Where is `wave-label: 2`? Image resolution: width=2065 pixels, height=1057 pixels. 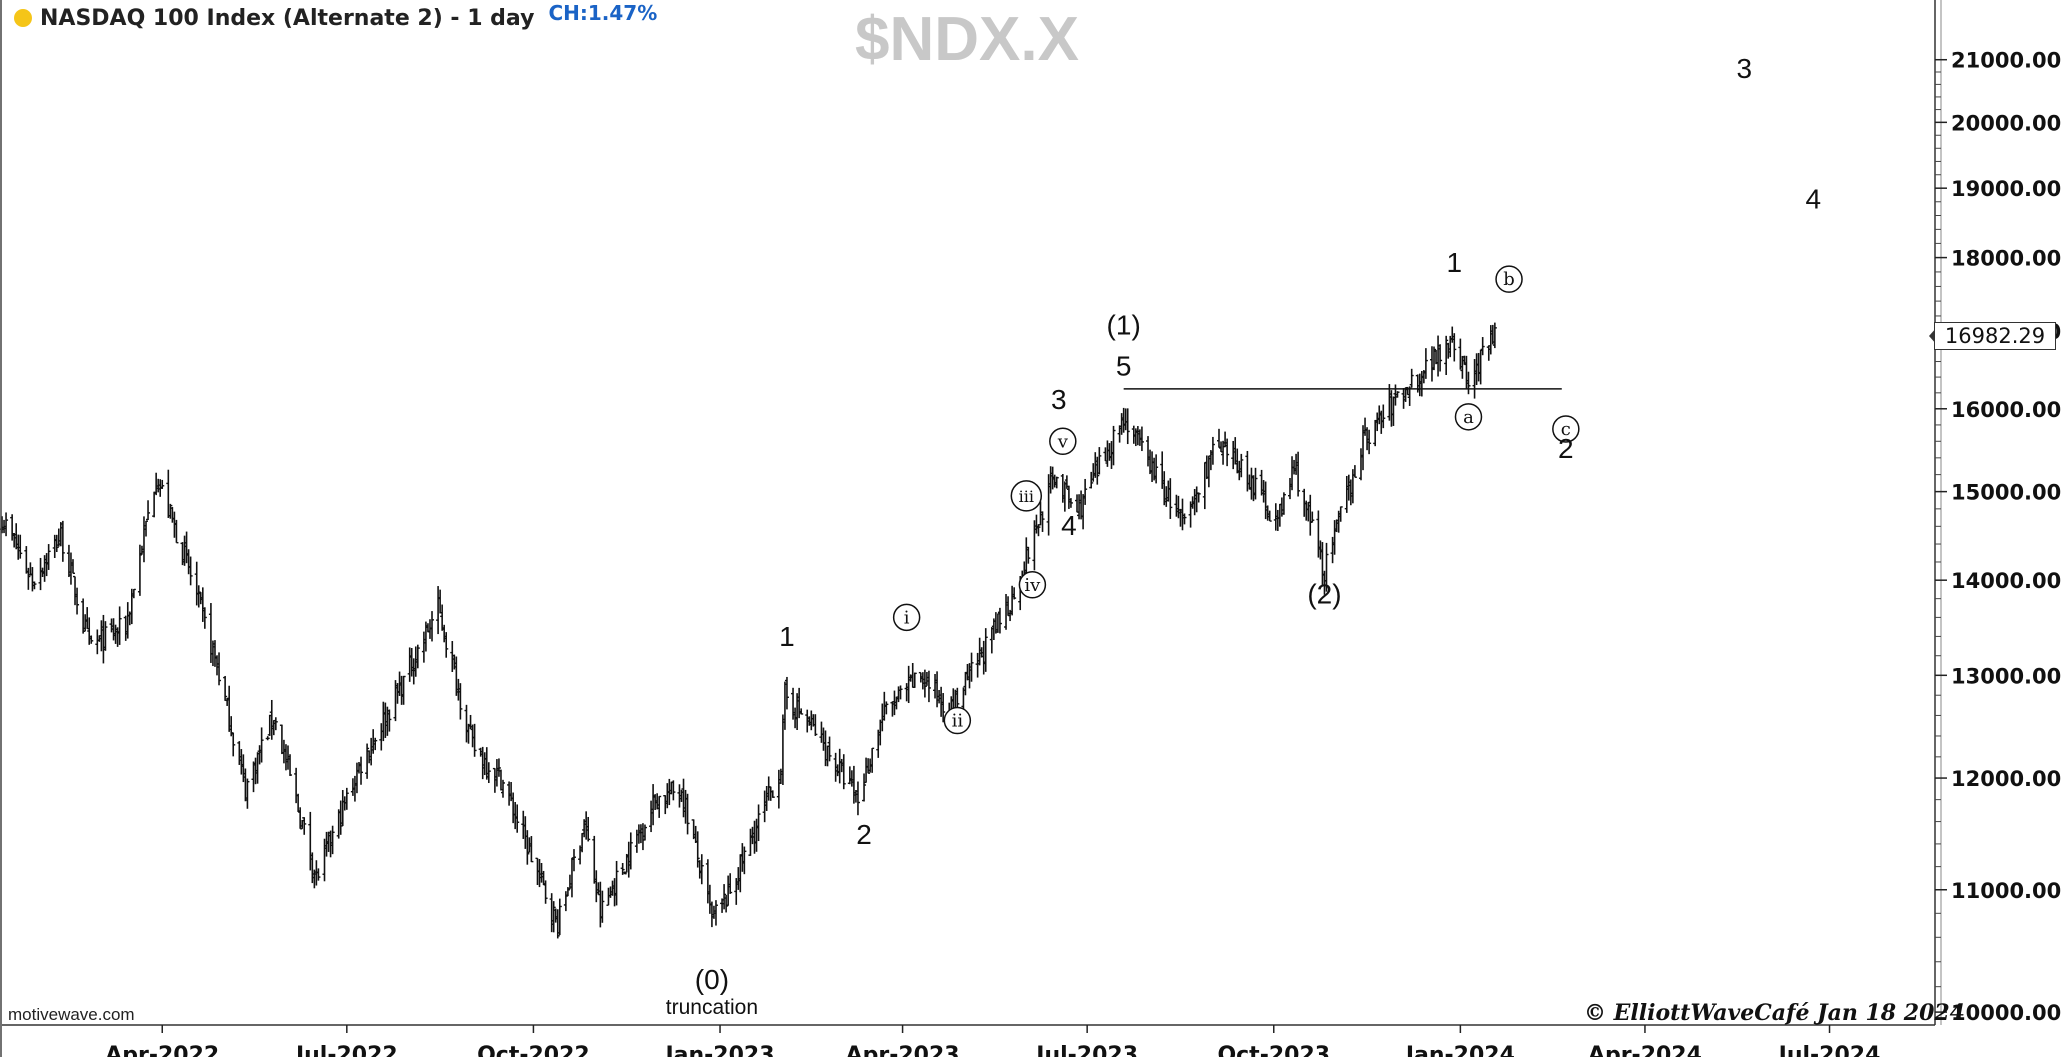 wave-label: 2 is located at coordinates (864, 834).